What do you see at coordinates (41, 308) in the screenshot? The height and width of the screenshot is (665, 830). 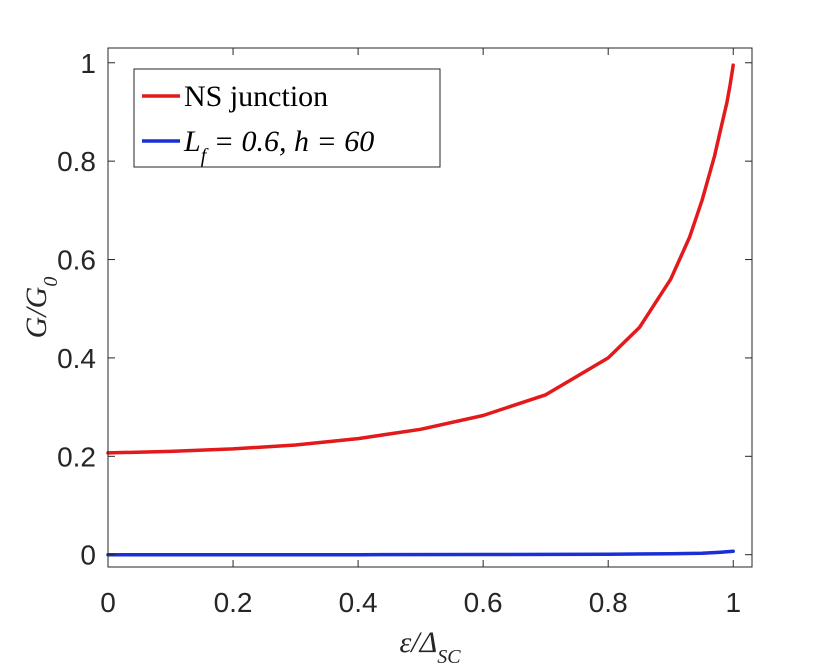 I see `y-axis-label: G/G0` at bounding box center [41, 308].